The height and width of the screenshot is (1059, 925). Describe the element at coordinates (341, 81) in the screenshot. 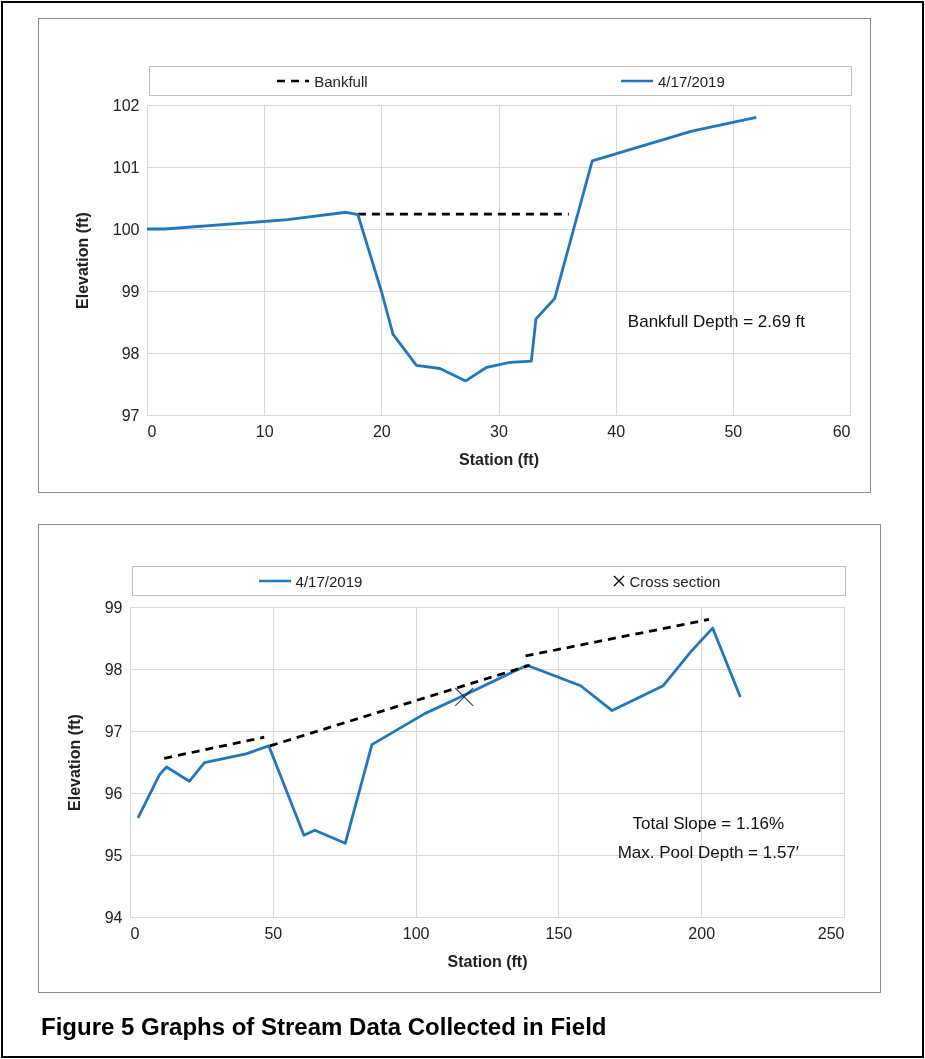

I see `legend-label: Bankfull` at that location.